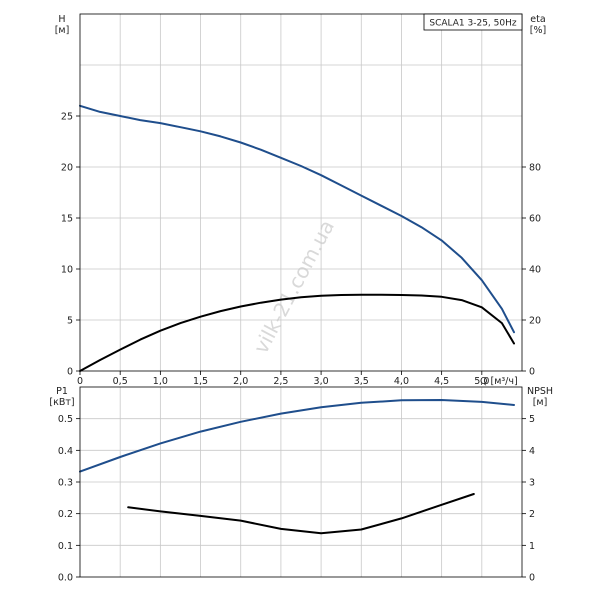  Describe the element at coordinates (535, 219) in the screenshot. I see `y2-tick-label: 60` at that location.